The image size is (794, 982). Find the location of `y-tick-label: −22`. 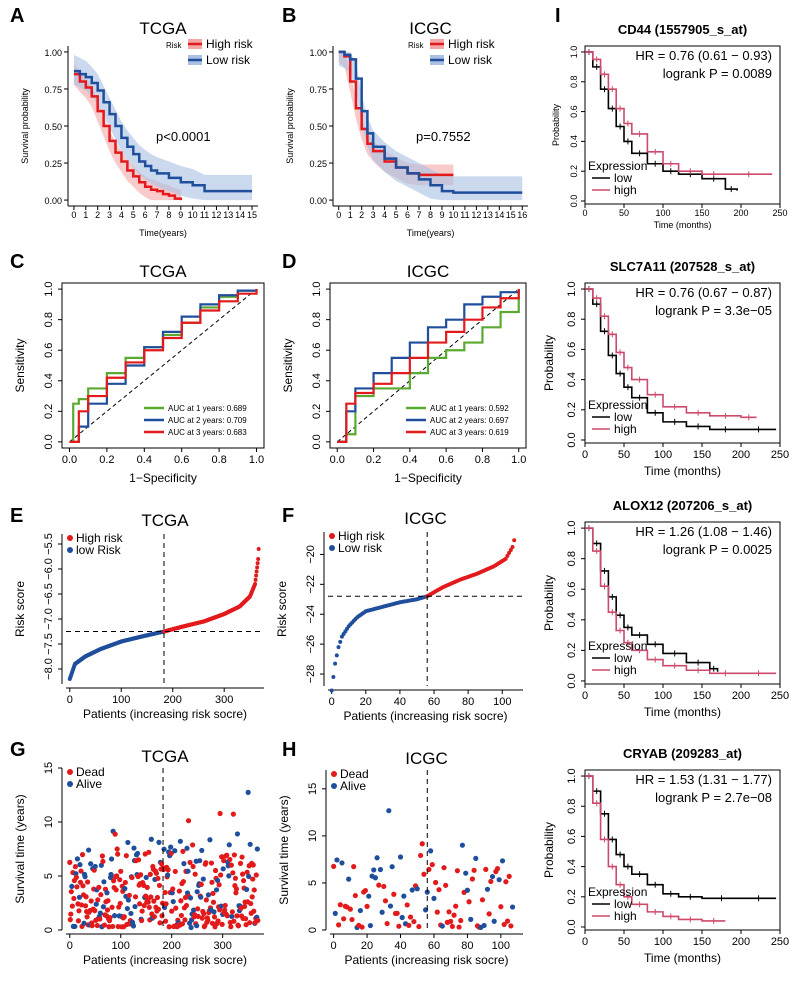

y-tick-label: −22 is located at coordinates (311, 584).